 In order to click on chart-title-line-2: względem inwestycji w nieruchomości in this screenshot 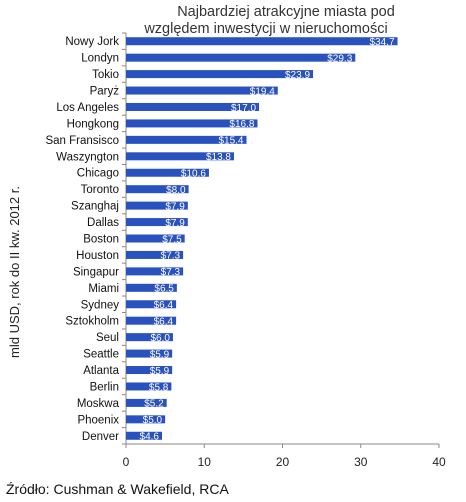, I will do `click(265, 29)`.